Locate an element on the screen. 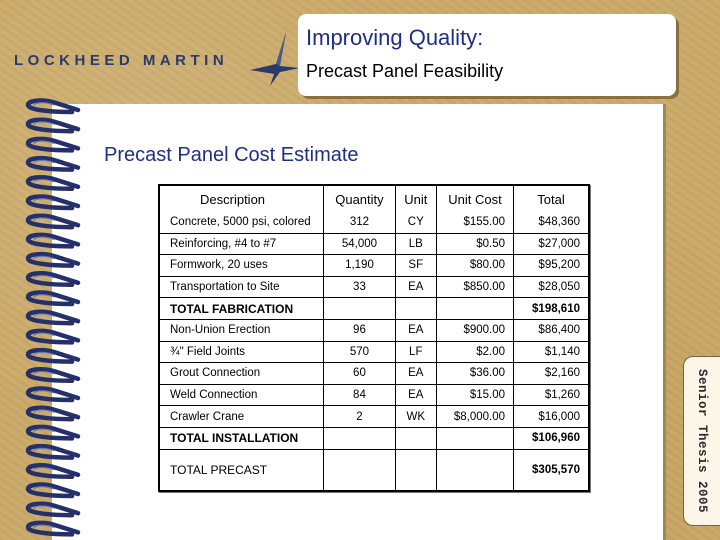 The width and height of the screenshot is (720, 540). row-quantity: 2 is located at coordinates (360, 417).